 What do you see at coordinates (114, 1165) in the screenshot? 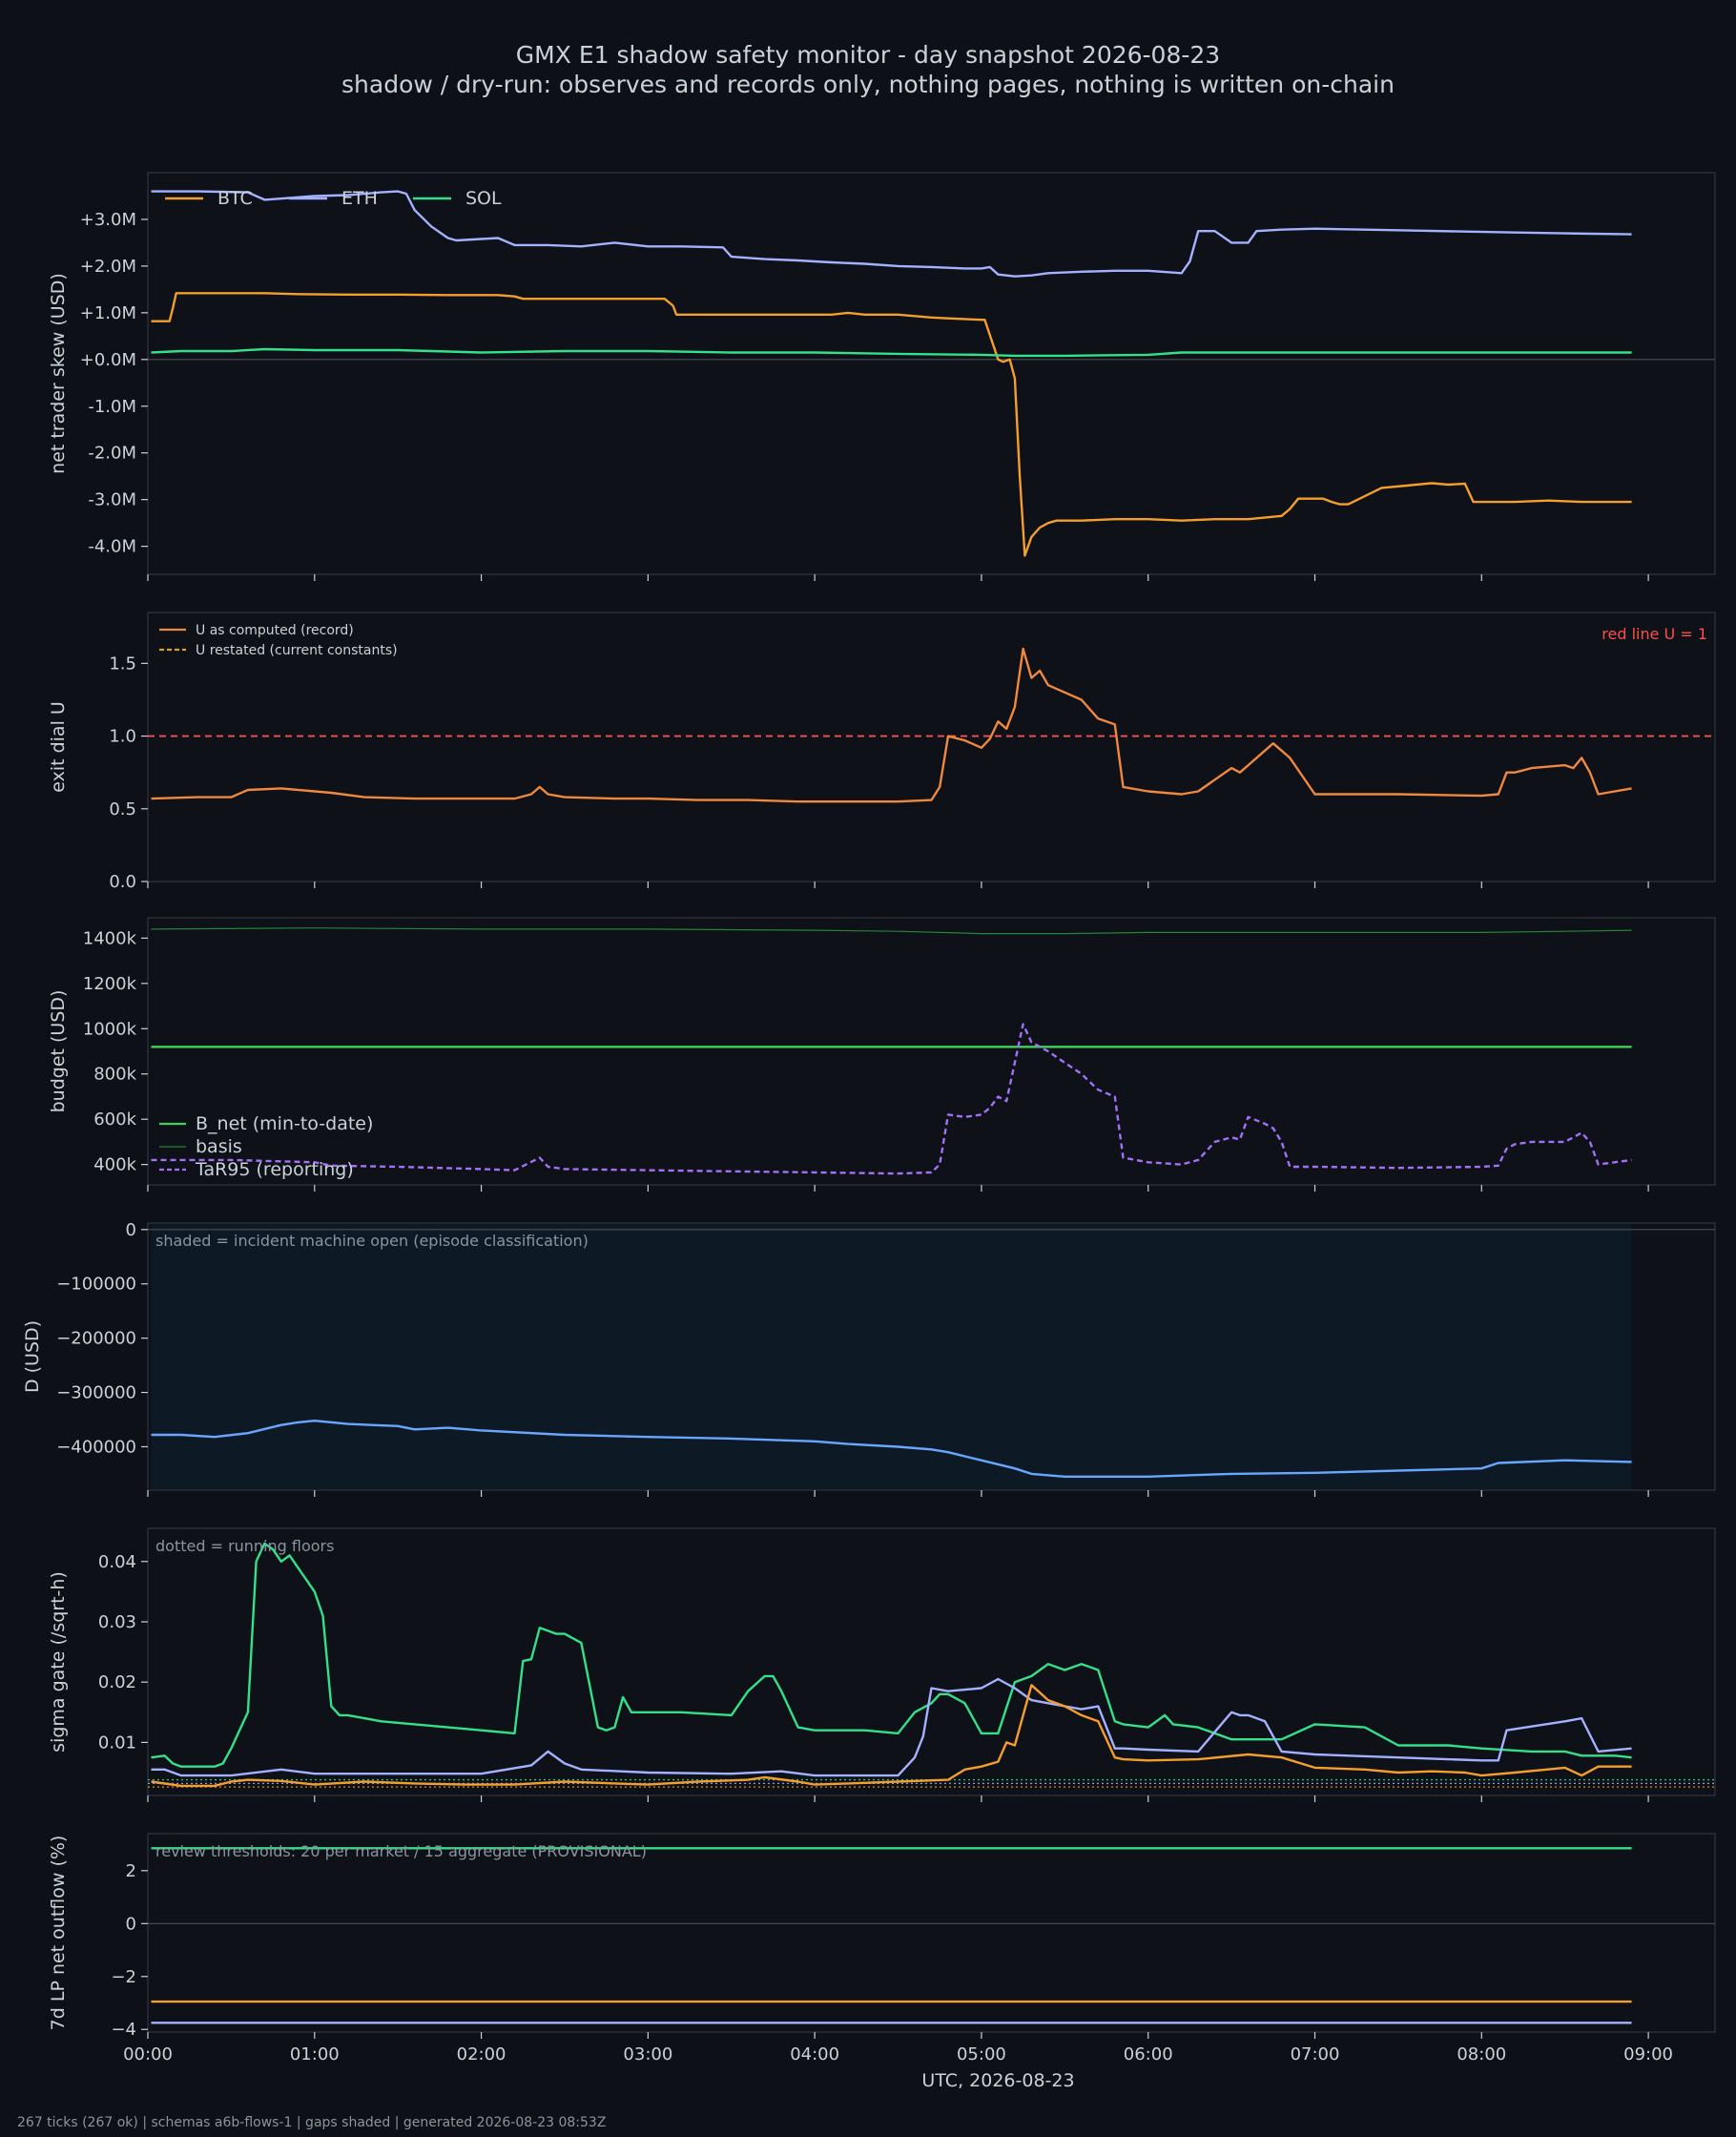
I see `y-tick-label: 400k` at bounding box center [114, 1165].